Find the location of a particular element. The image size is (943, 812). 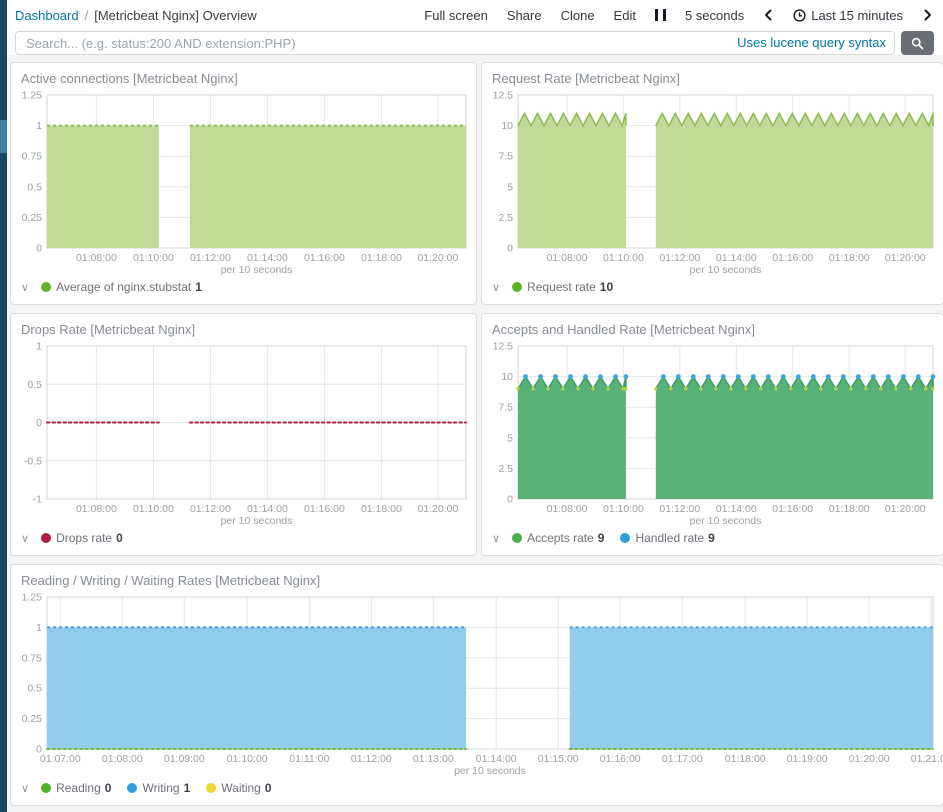

svg-text: 0.5 is located at coordinates (34, 385).